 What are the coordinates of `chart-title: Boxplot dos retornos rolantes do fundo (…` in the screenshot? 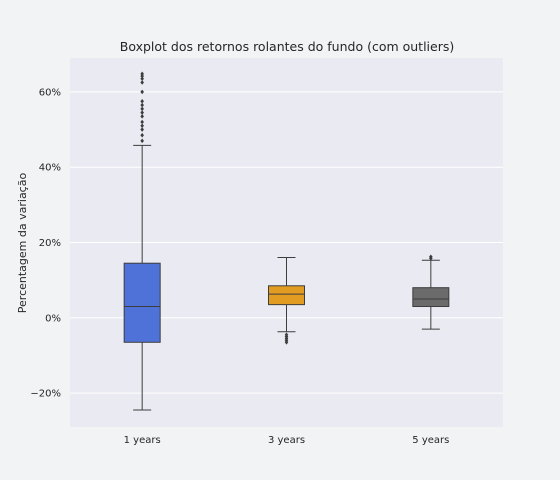 It's located at (287, 46).